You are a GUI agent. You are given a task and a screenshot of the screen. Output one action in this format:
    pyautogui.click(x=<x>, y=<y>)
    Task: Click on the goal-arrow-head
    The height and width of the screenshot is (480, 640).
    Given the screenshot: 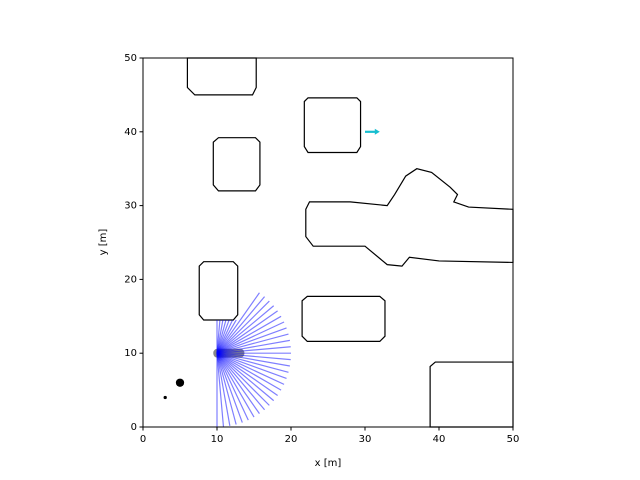 What is the action you would take?
    pyautogui.click(x=377, y=131)
    